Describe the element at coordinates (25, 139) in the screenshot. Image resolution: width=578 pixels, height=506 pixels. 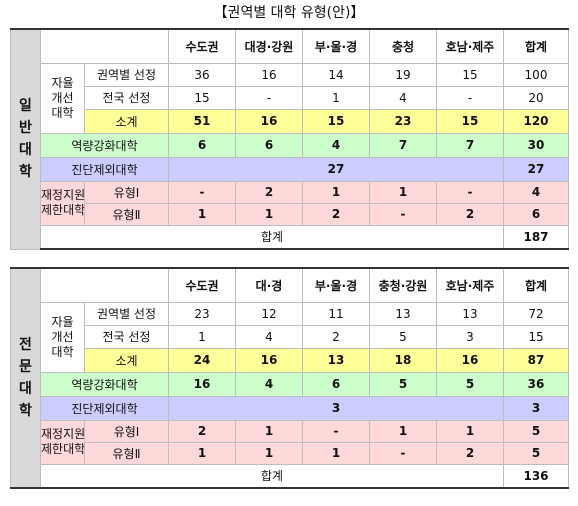
I see `section-label: 일 반 대 학` at that location.